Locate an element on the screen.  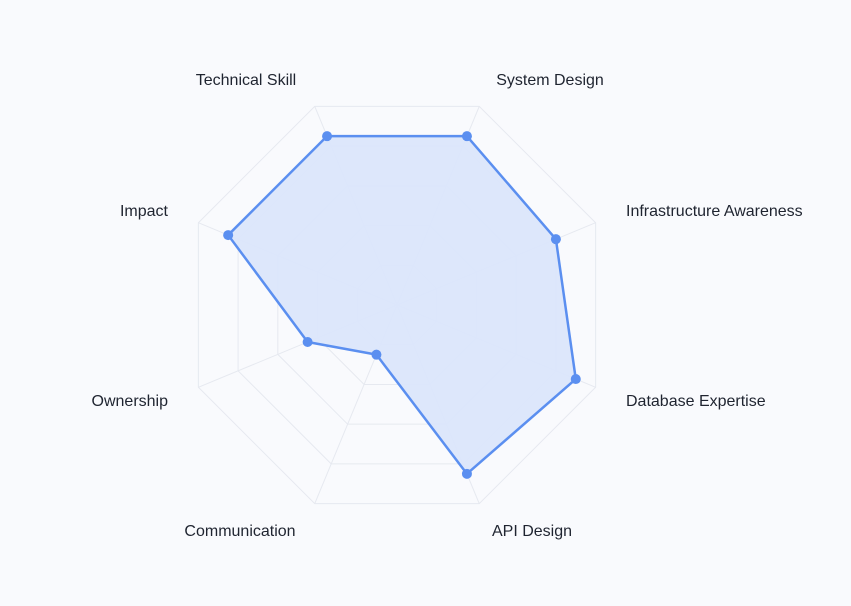
axis-label-database-expertise: Database Expertise is located at coordinates (696, 401).